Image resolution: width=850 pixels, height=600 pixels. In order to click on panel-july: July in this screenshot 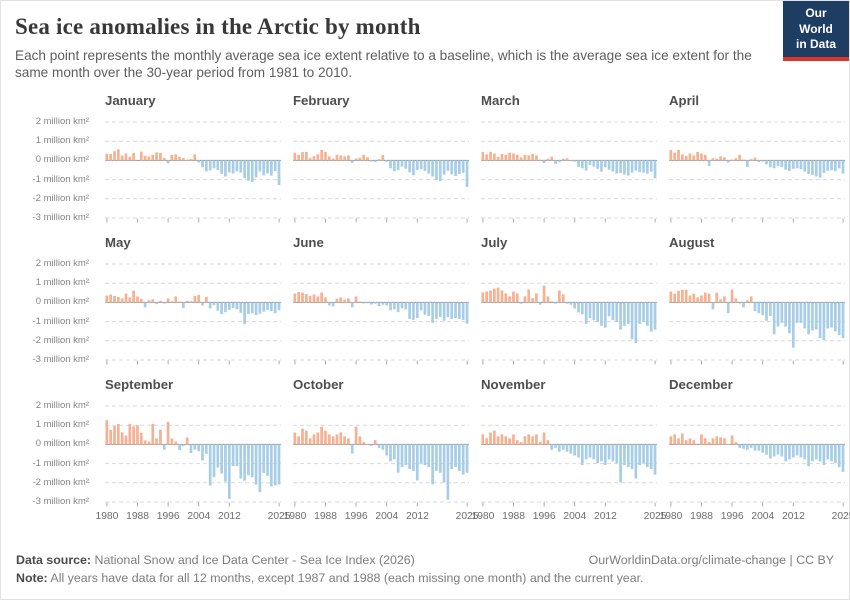, I will do `click(569, 301)`.